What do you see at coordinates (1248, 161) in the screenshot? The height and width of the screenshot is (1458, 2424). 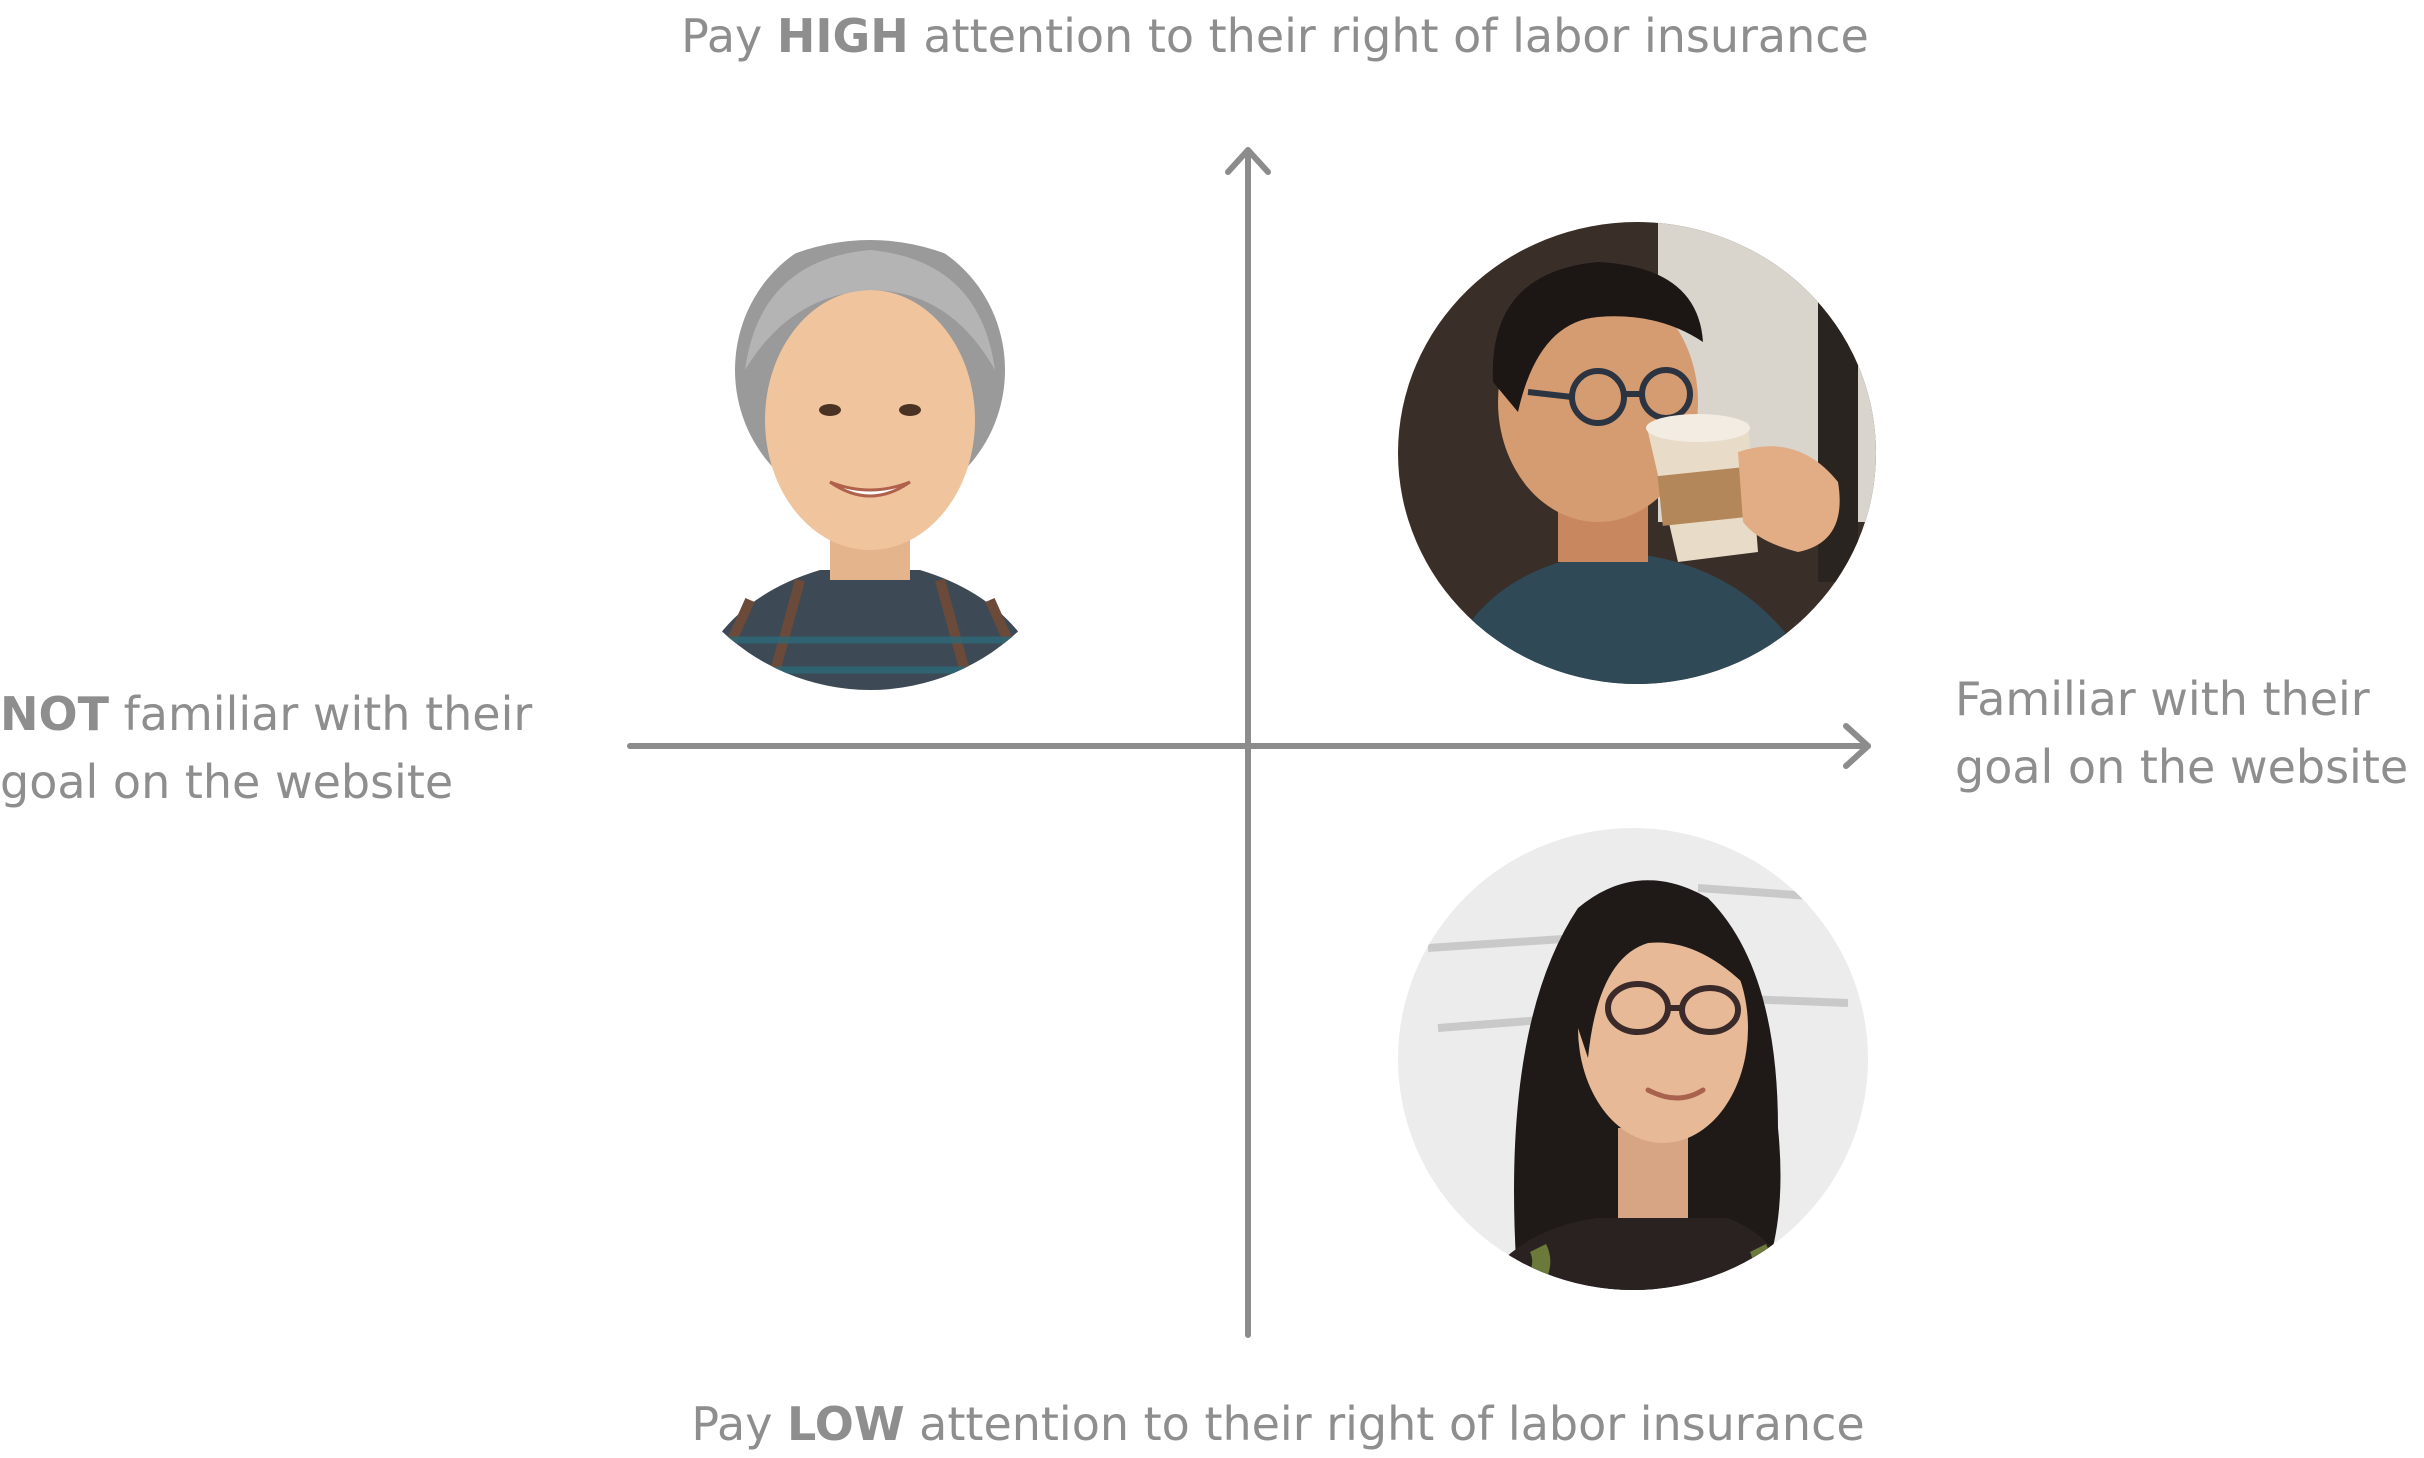 I see `vertical-axis-arrowhead` at bounding box center [1248, 161].